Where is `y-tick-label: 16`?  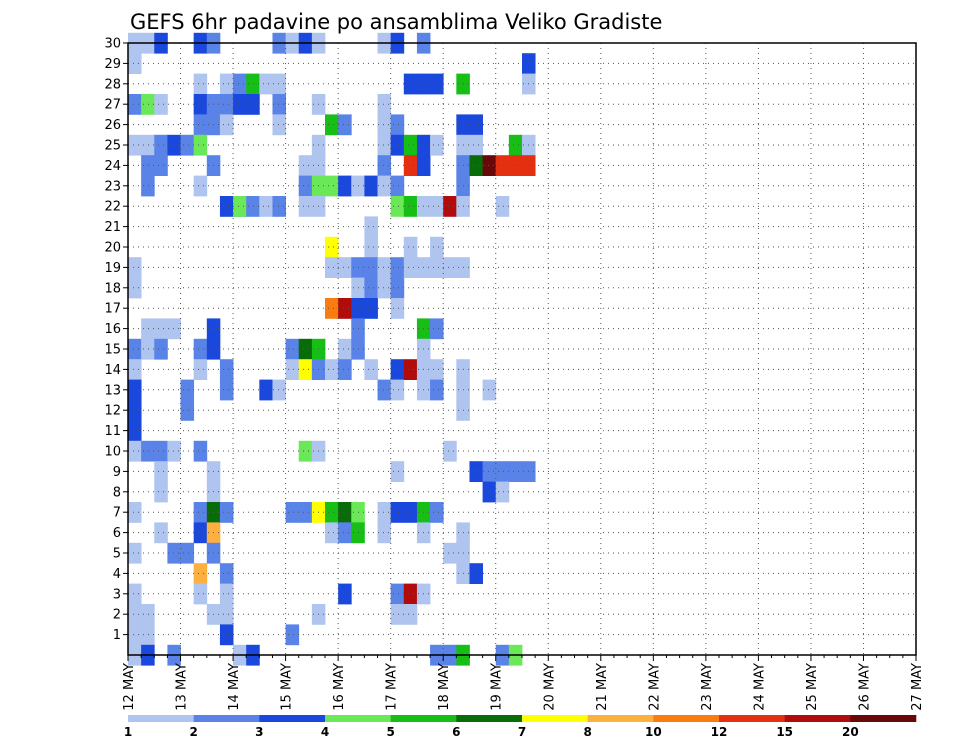 y-tick-label: 16 is located at coordinates (112, 329).